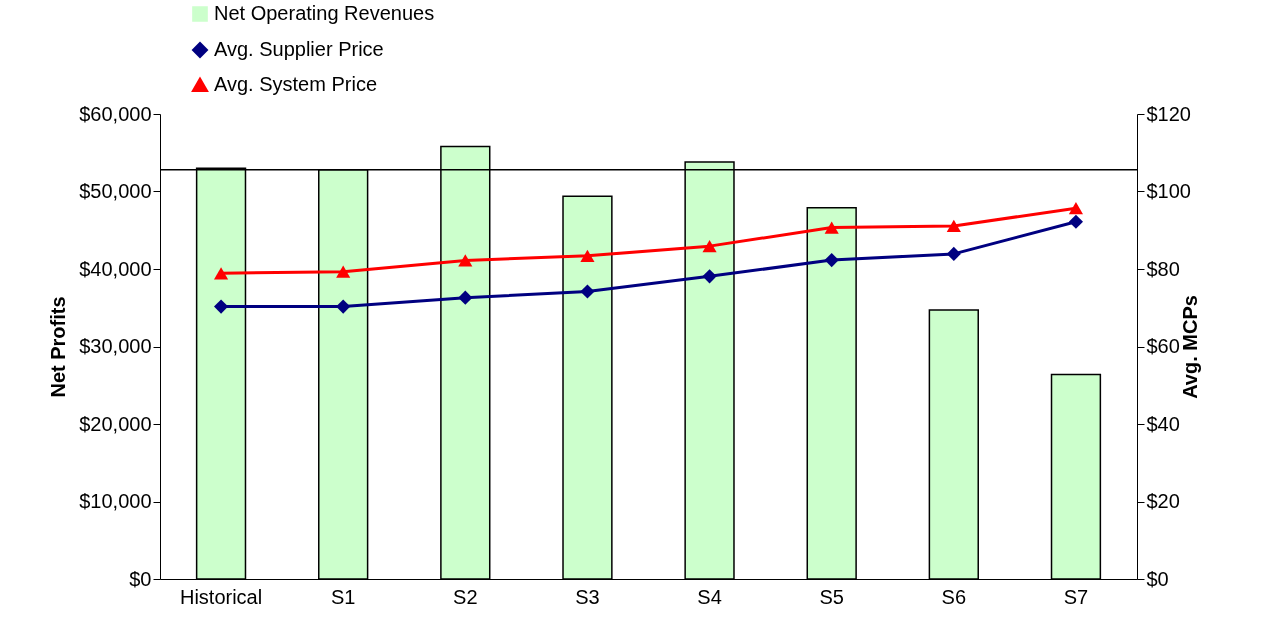  Describe the element at coordinates (115, 191) in the screenshot. I see `y-tick-label: $50,000` at that location.